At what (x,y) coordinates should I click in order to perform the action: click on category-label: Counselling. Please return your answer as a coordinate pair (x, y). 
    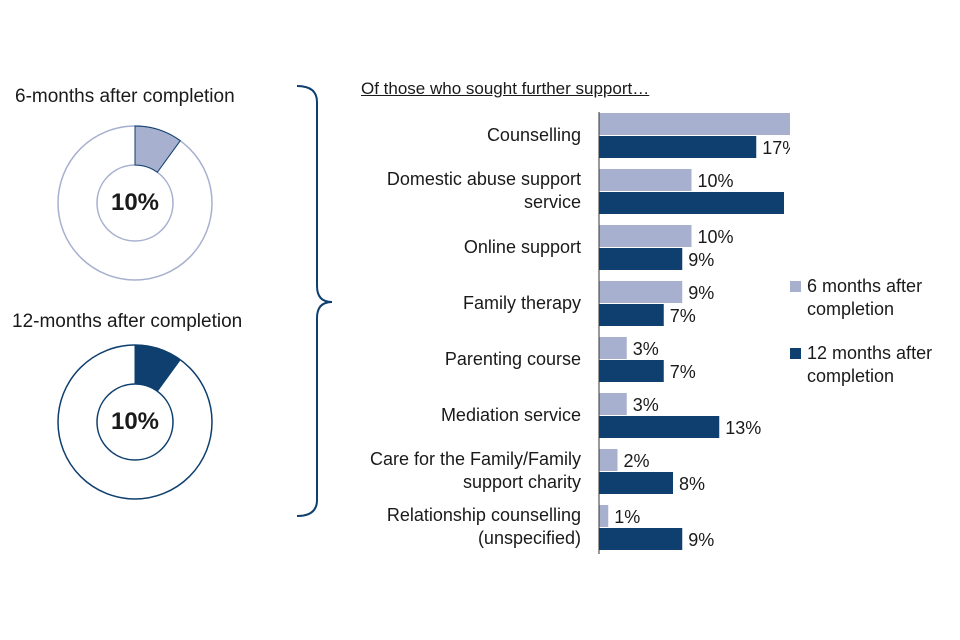
    Looking at the image, I should click on (534, 135).